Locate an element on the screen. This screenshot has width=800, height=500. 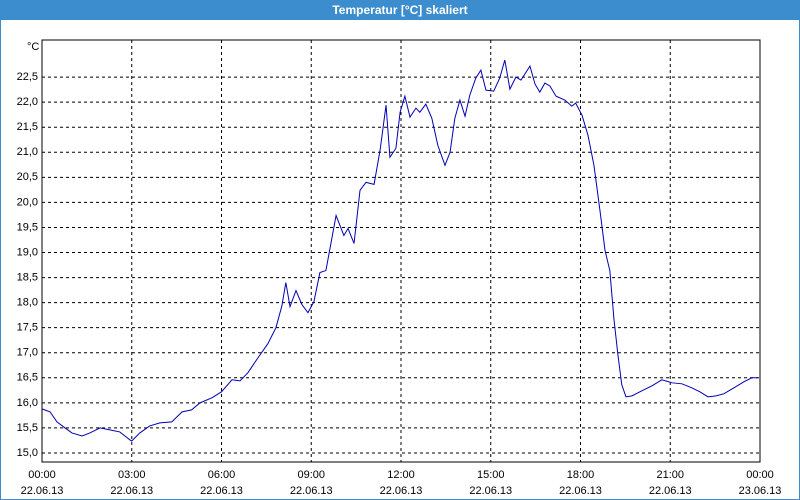
y-tick-label: 22,0 is located at coordinates (27, 102).